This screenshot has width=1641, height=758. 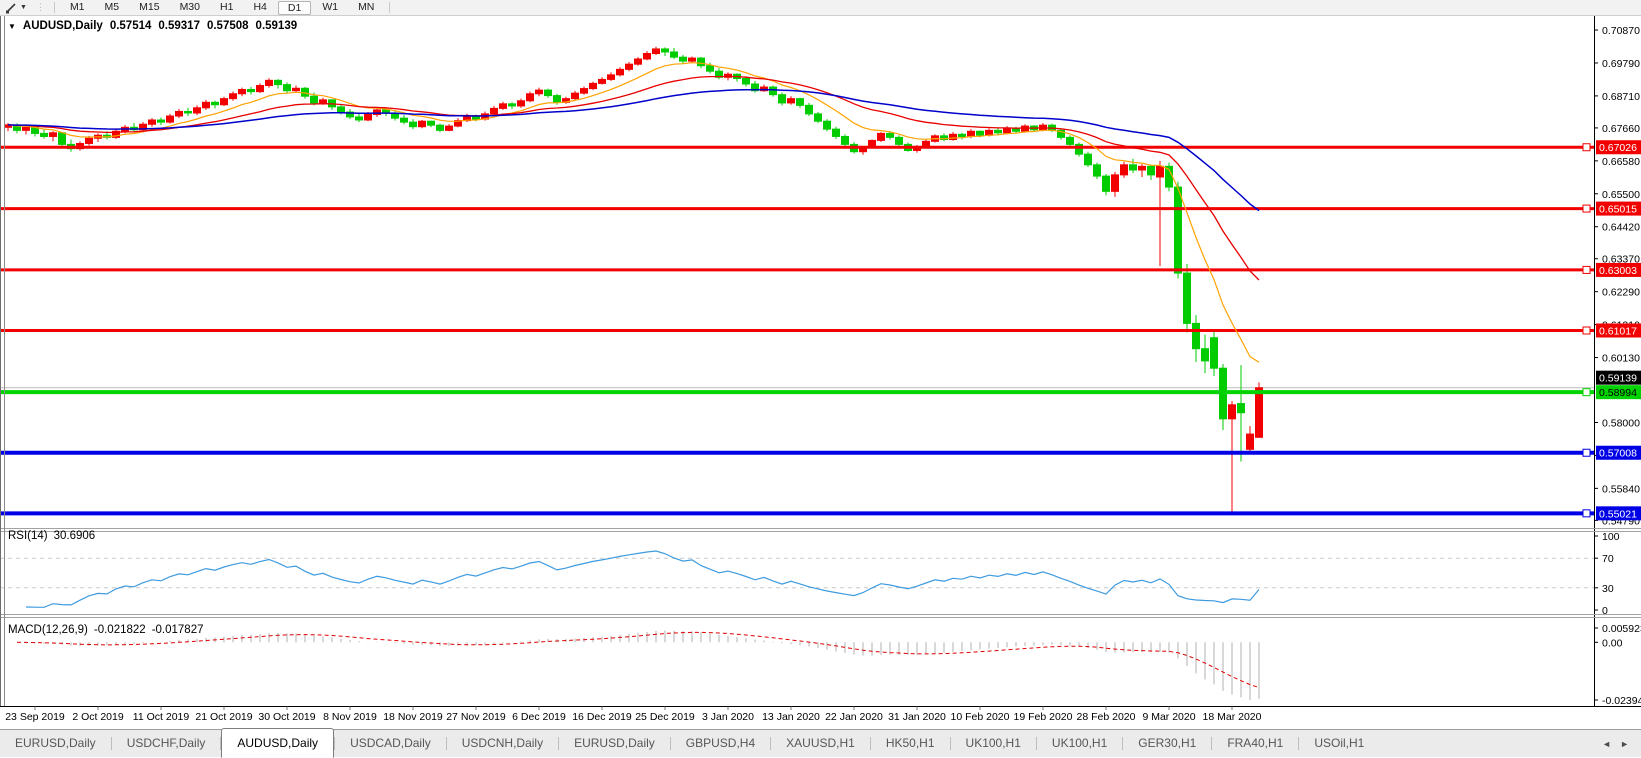 I want to click on chart-tab-10-UK100-H1: UK100,H1, so click(x=1079, y=743).